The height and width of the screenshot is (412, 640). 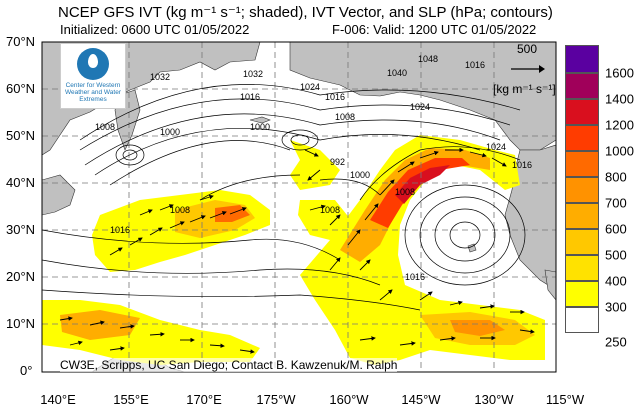 I want to click on colorbar-label: 800, so click(x=616, y=177).